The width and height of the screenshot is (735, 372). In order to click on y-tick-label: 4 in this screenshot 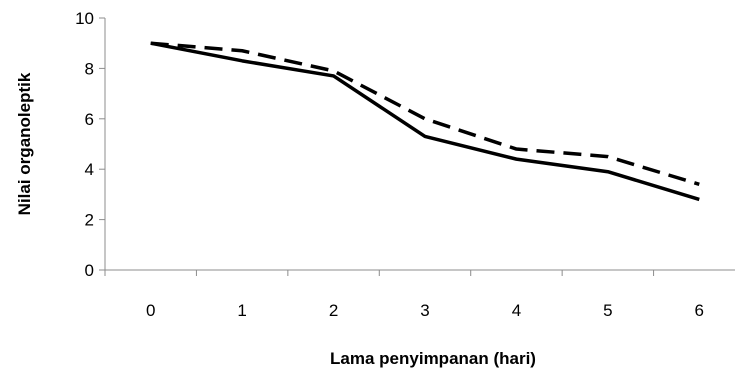, I will do `click(89, 169)`.